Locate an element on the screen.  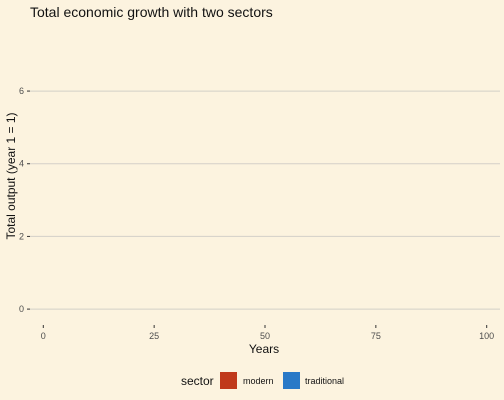
x-tick-label-100: 100 is located at coordinates (486, 336).